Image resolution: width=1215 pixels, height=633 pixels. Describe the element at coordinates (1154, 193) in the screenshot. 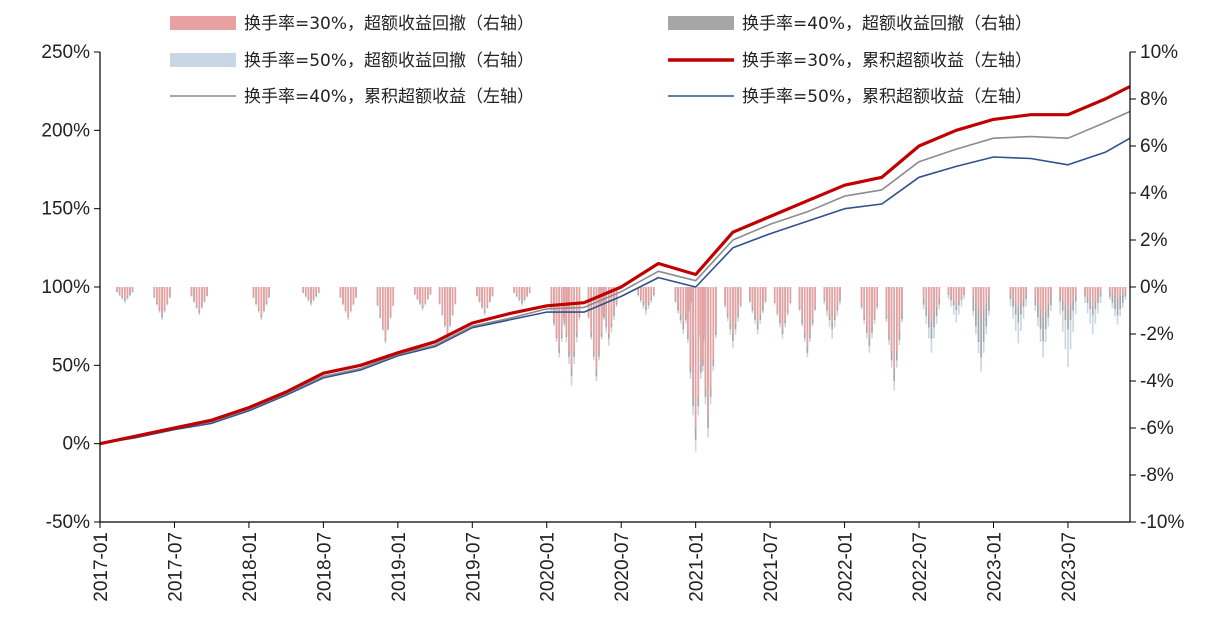

I see `y-right-tick-label: 4%` at that location.